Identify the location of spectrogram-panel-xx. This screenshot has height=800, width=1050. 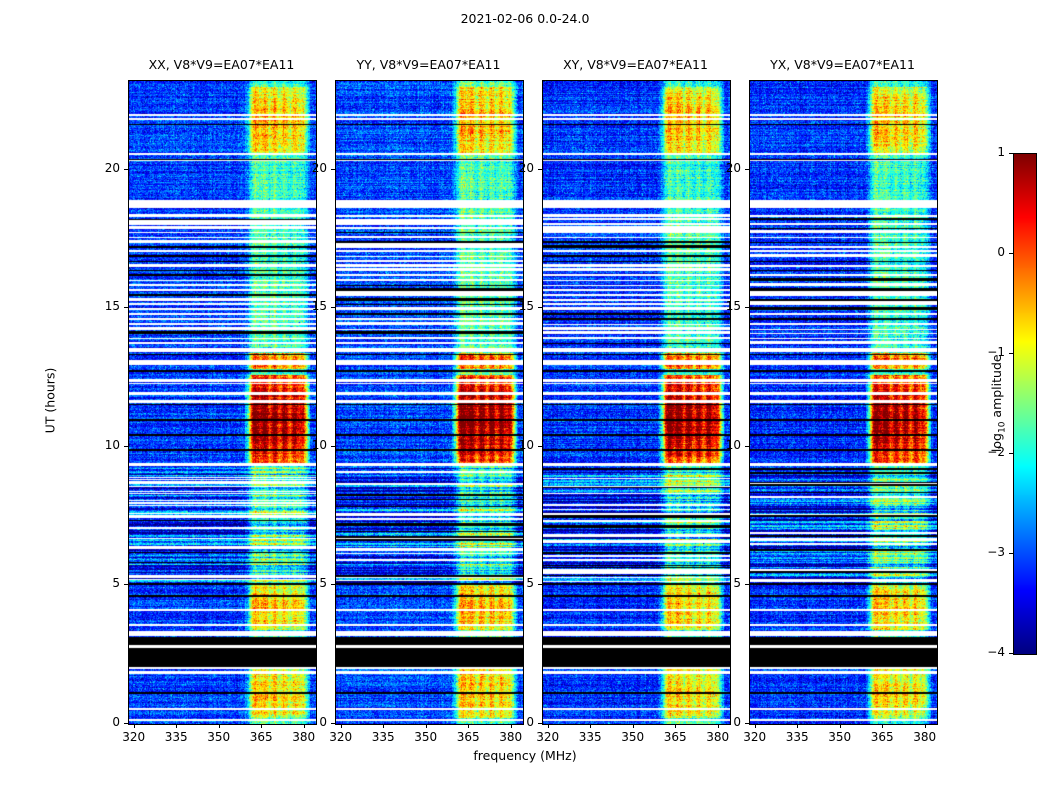
(222, 402).